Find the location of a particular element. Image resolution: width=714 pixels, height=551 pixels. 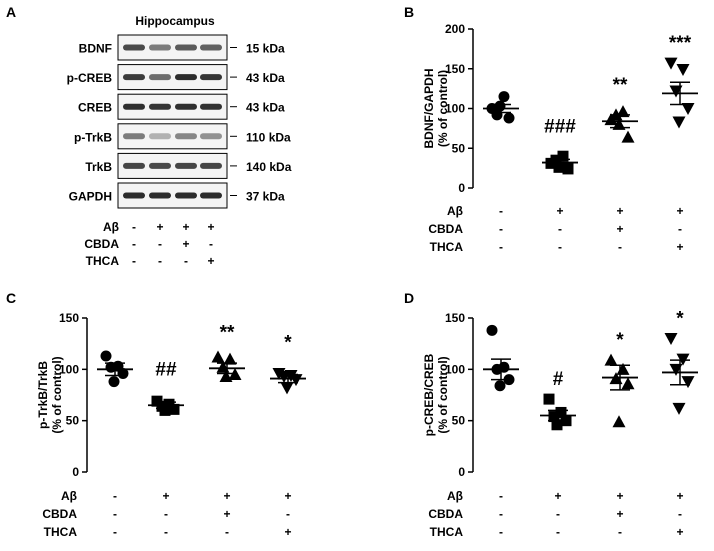

significance-marker: ** is located at coordinates (227, 332).